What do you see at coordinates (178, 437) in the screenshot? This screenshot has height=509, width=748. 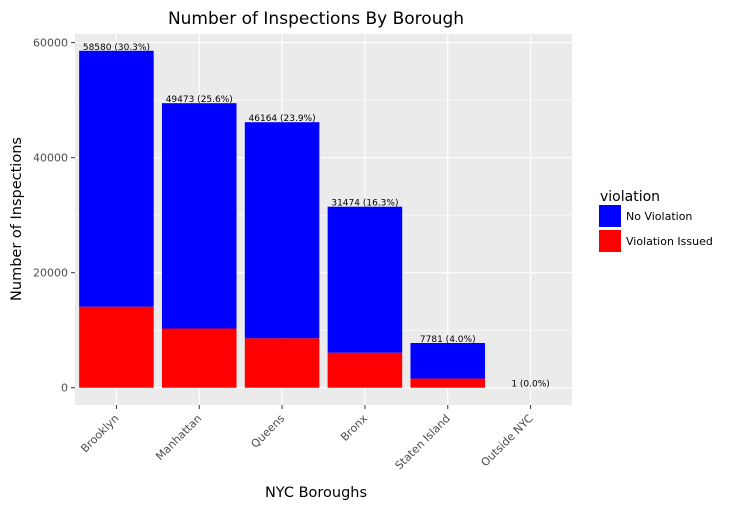 I see `x-tick-label: Manhattan` at bounding box center [178, 437].